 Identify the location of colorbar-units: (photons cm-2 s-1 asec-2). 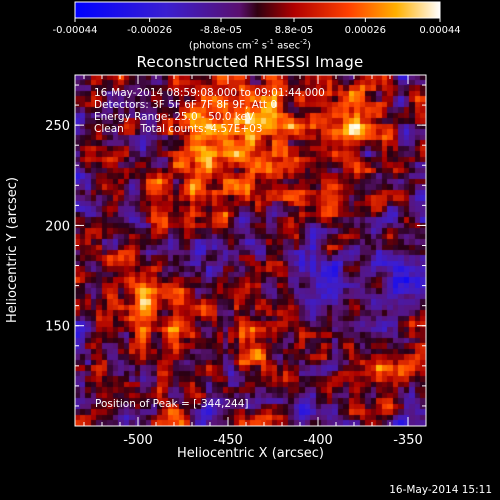
(250, 45).